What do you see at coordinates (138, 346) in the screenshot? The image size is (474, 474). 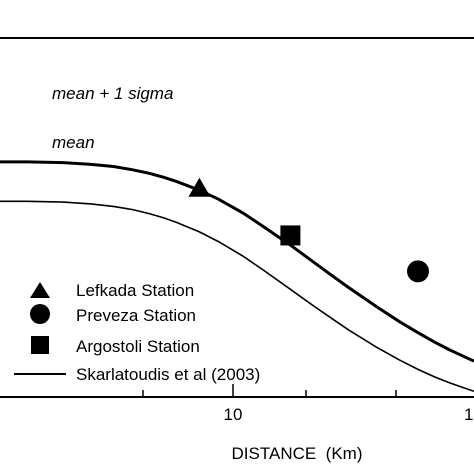 I see `legend-label-argostoli: Argostoli Station` at bounding box center [138, 346].